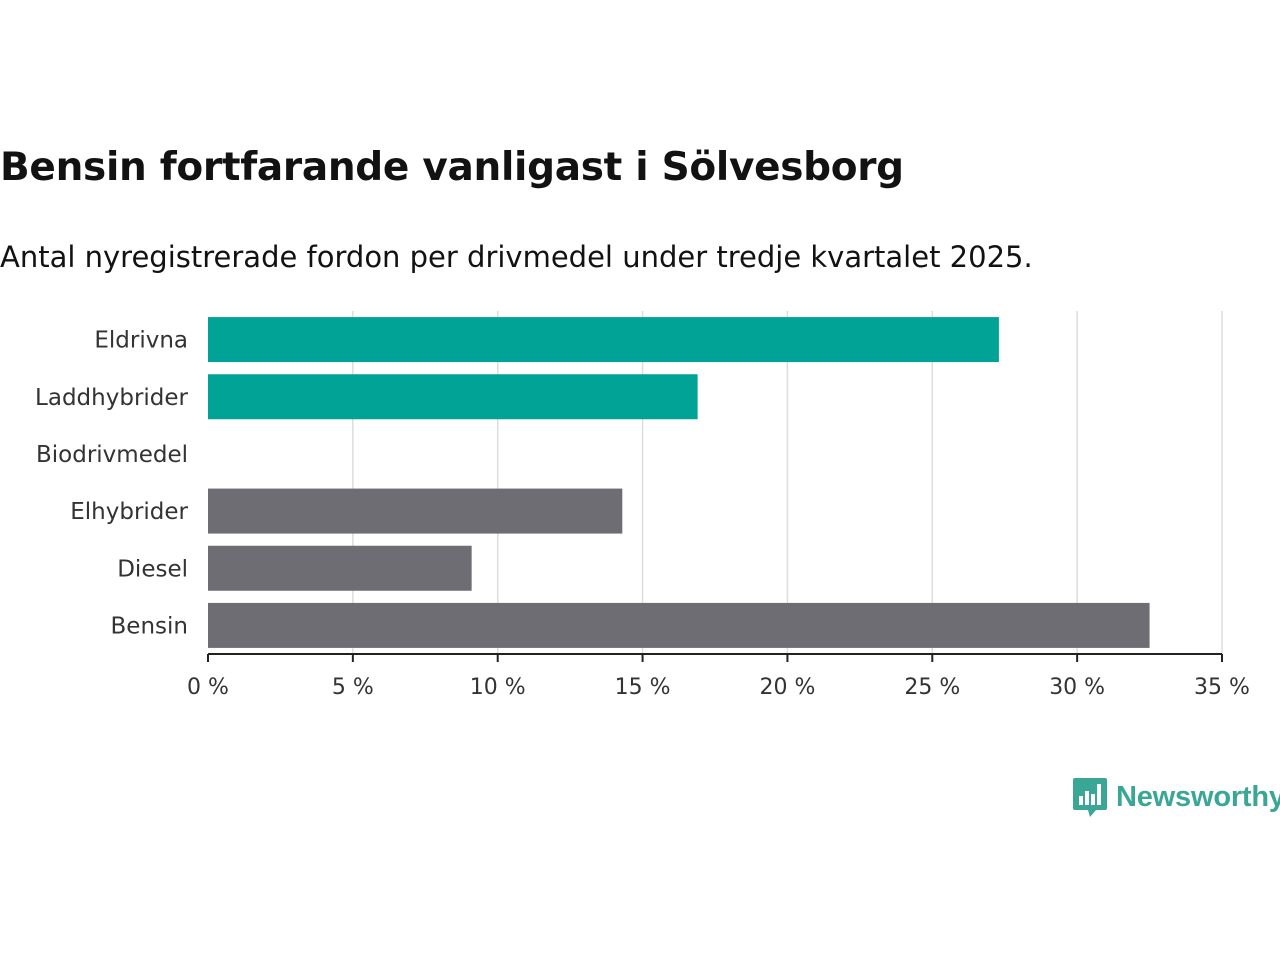 The height and width of the screenshot is (960, 1280). What do you see at coordinates (149, 626) in the screenshot?
I see `category-label: Bensin` at bounding box center [149, 626].